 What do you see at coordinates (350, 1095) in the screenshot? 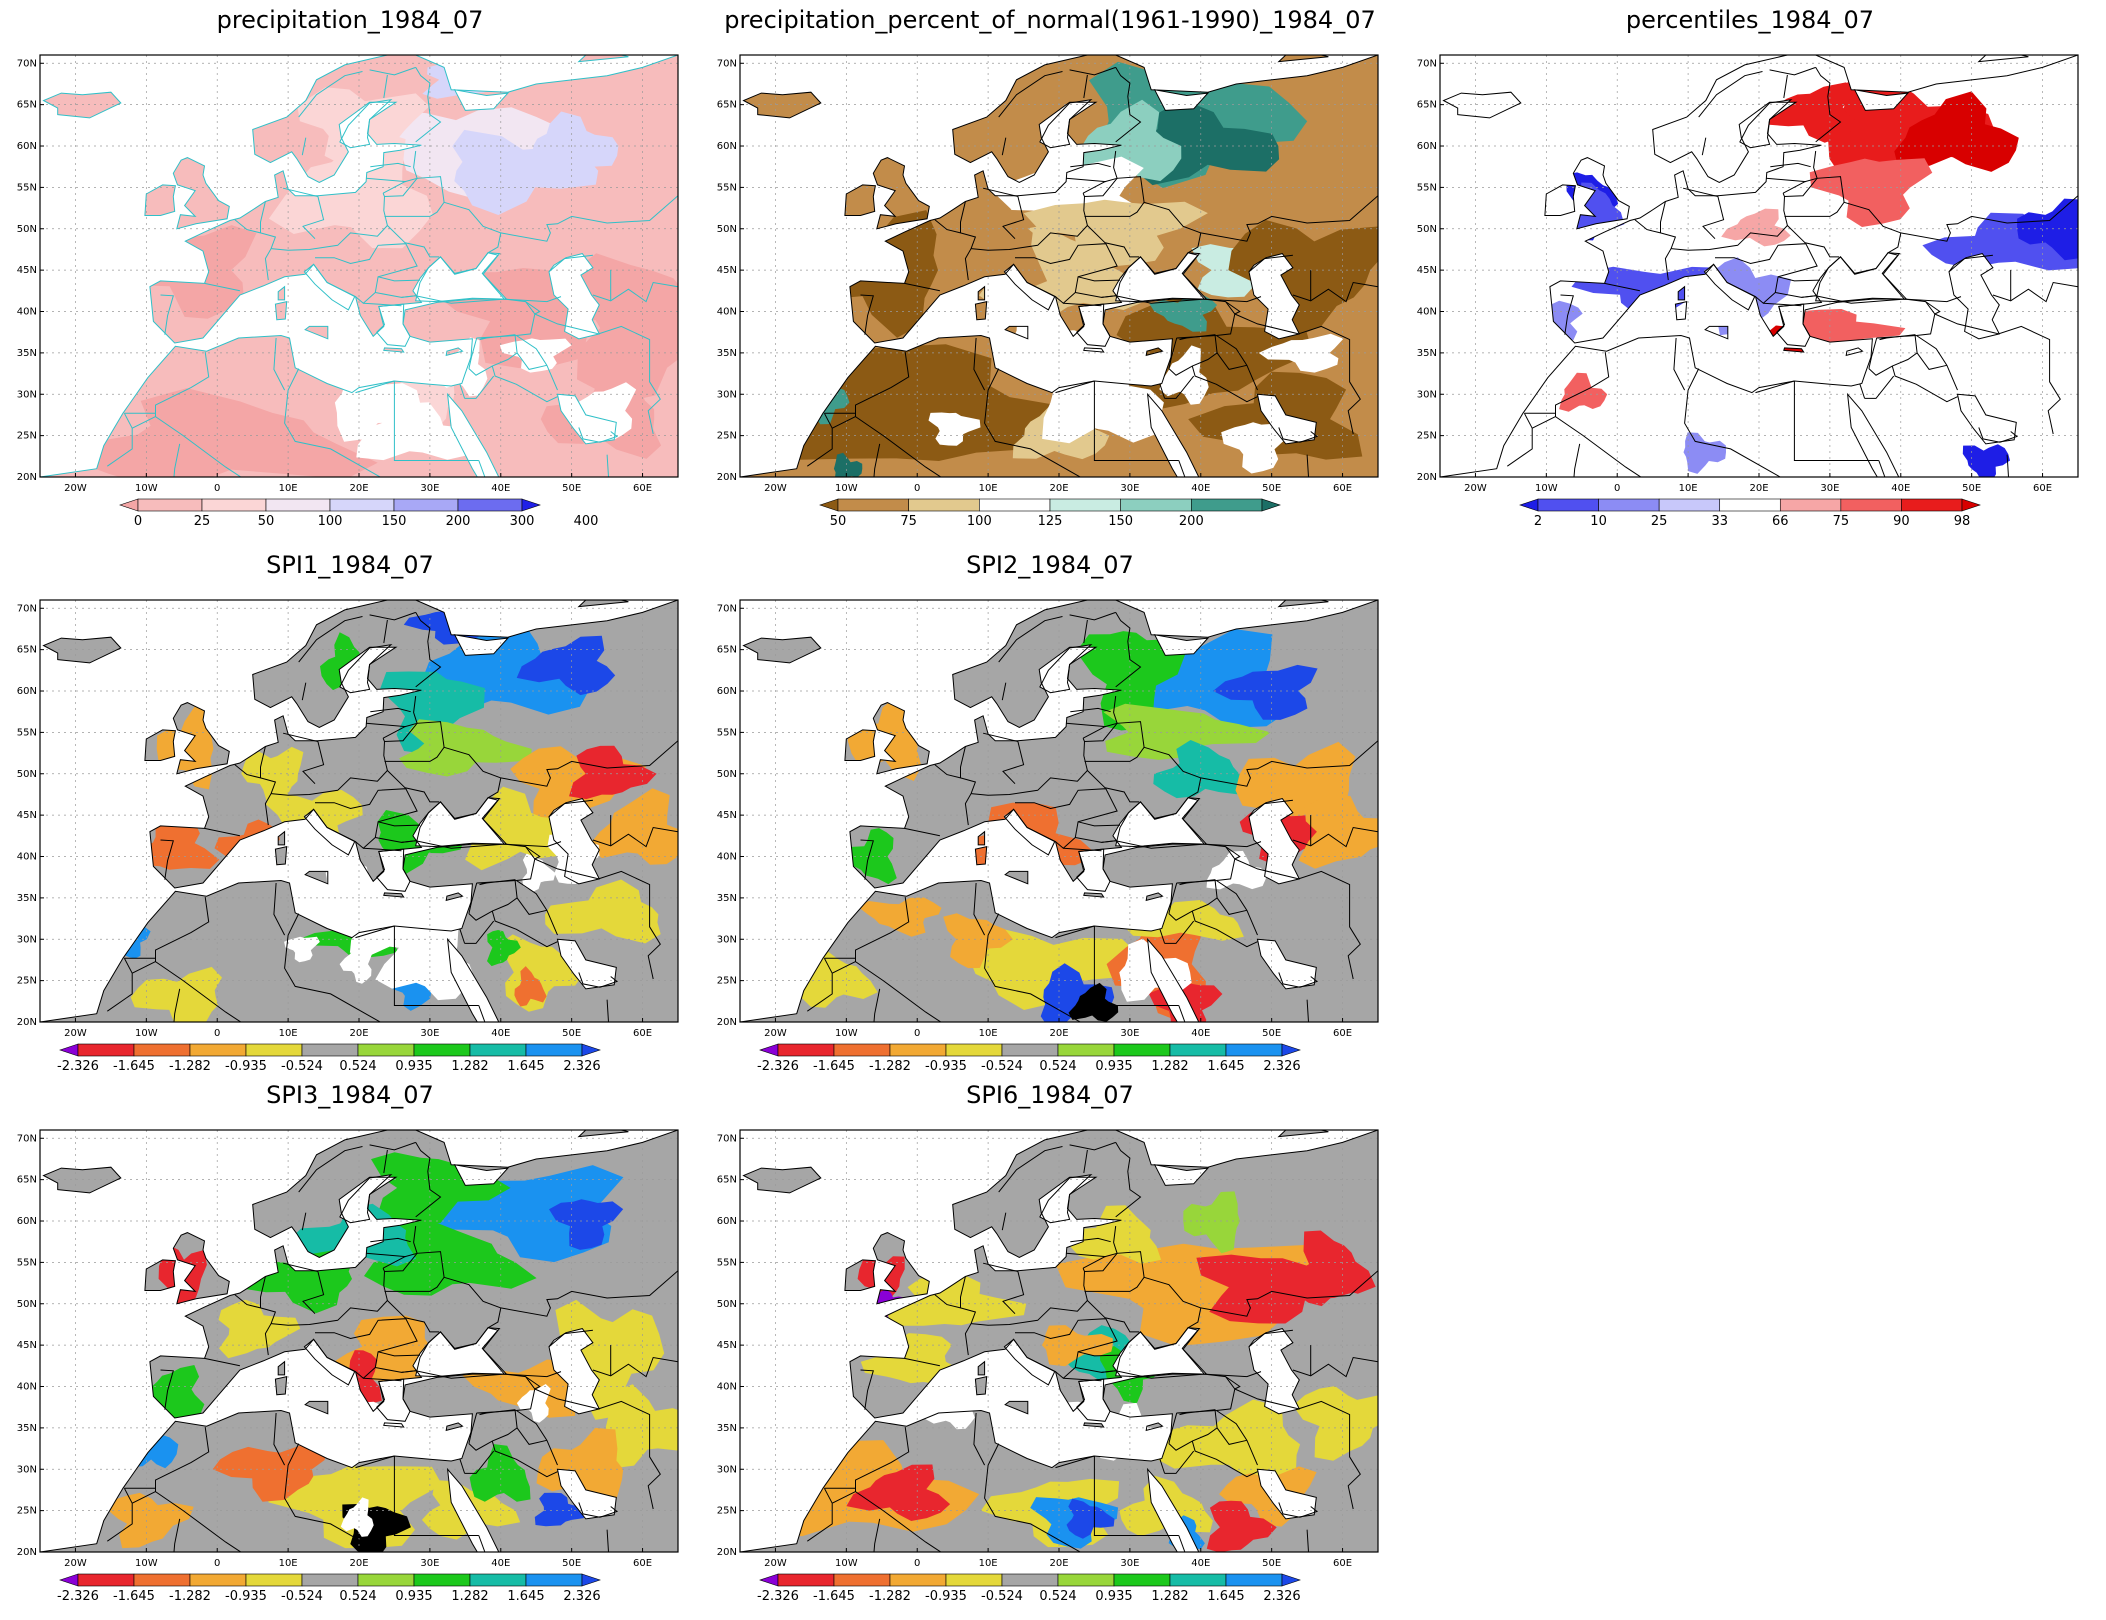
I see `panel-title: SPI3_1984_07` at bounding box center [350, 1095].